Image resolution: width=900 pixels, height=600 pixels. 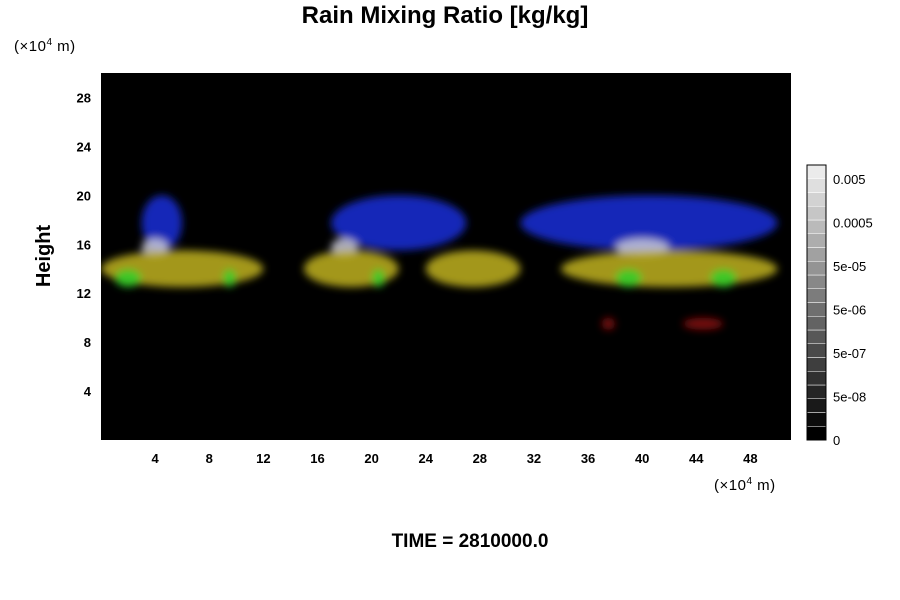 I want to click on y-tick-label: 28, so click(x=84, y=97).